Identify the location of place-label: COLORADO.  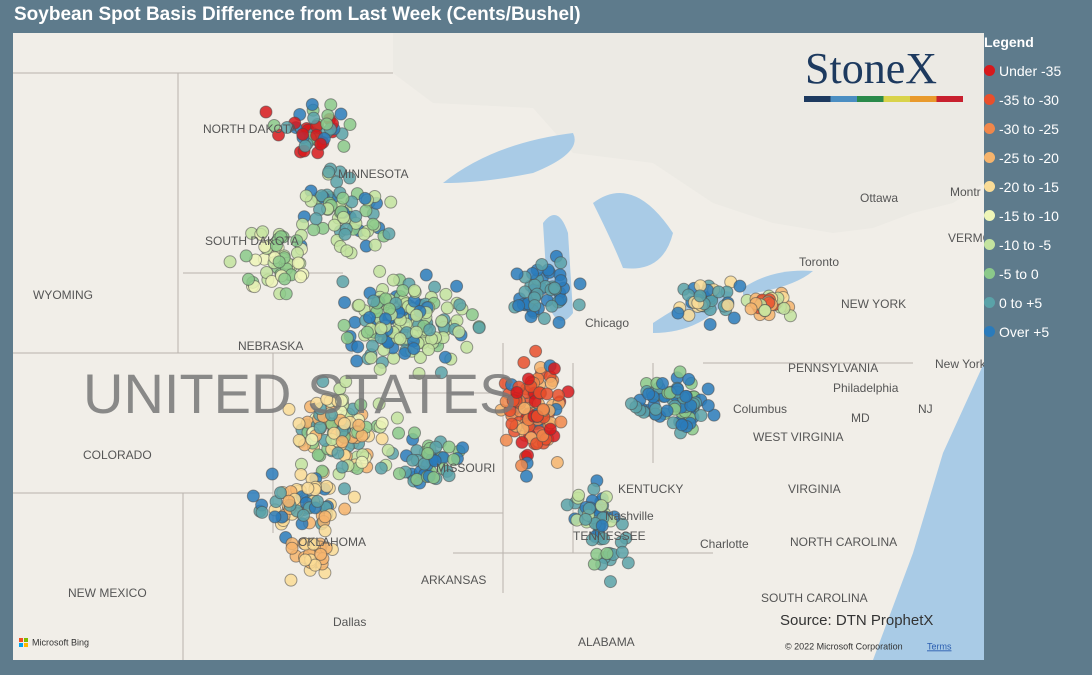
(117, 455).